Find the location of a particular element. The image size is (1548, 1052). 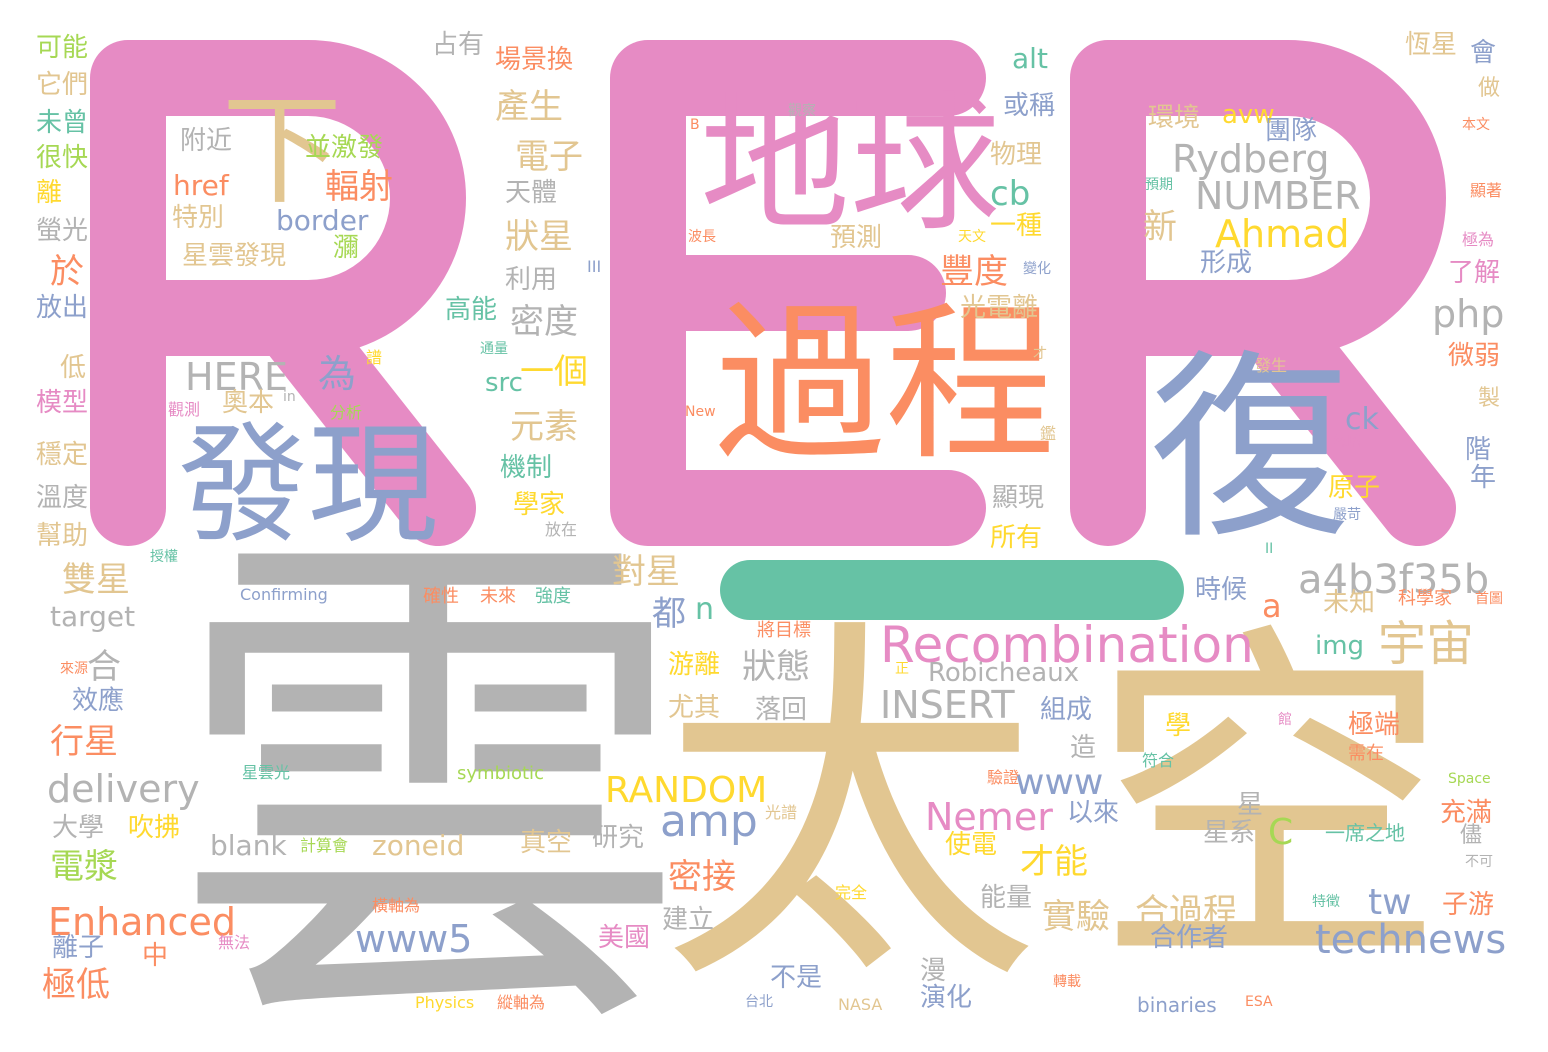

cloud-word: symbiotic is located at coordinates (500, 773).